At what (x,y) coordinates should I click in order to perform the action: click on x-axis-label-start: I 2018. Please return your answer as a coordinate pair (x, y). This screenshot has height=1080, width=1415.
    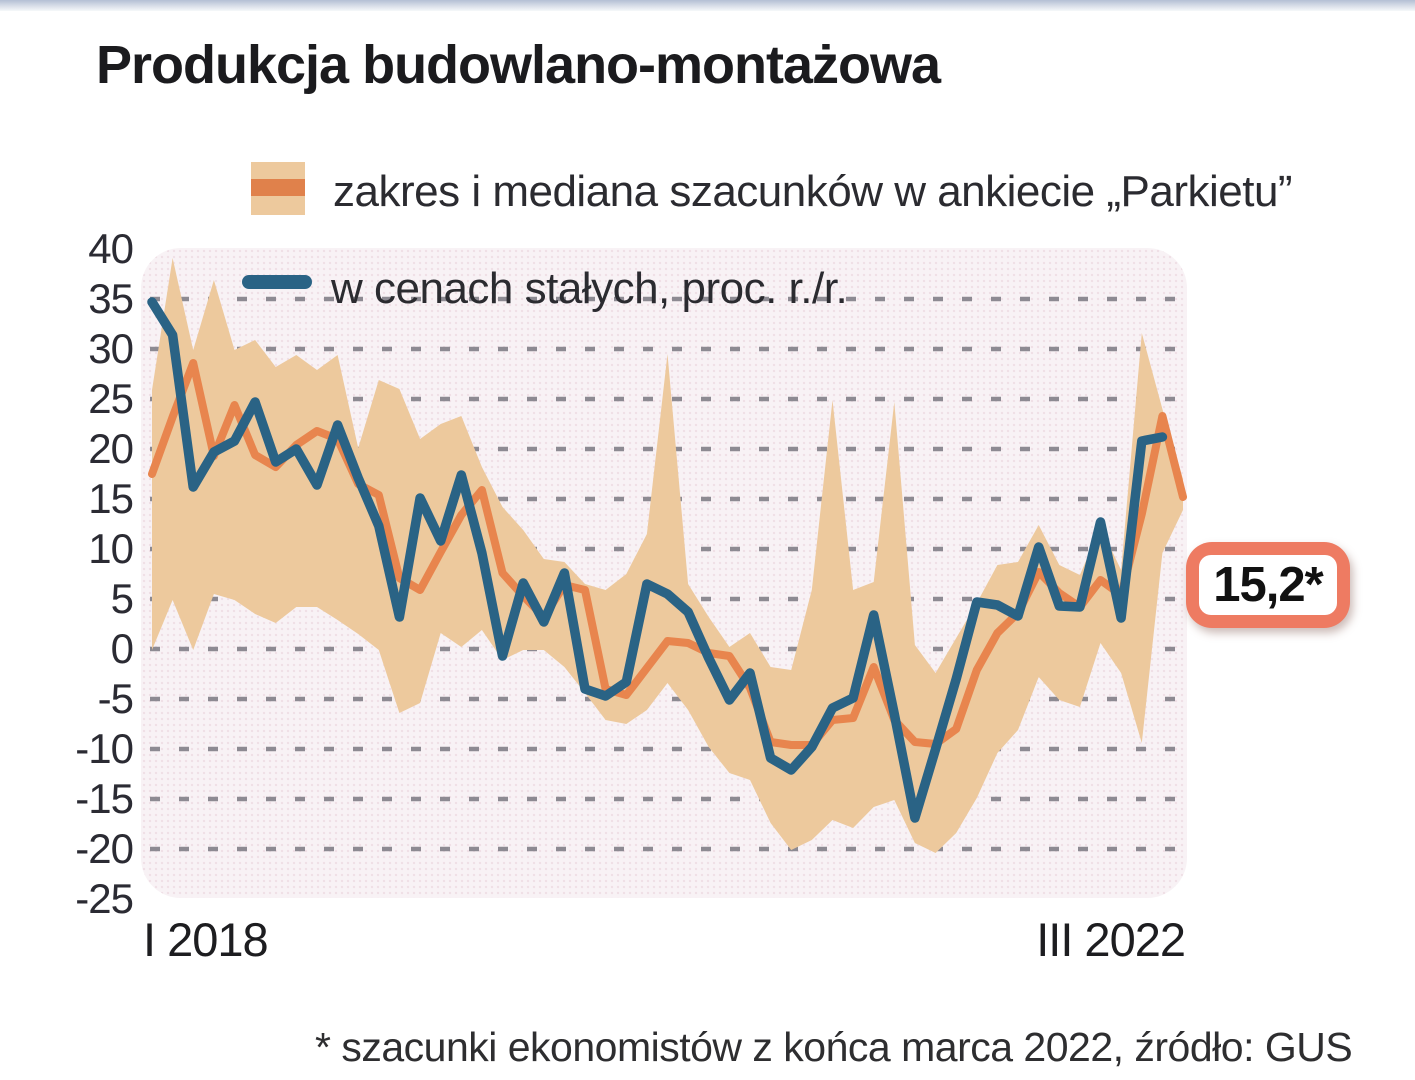
    Looking at the image, I should click on (206, 939).